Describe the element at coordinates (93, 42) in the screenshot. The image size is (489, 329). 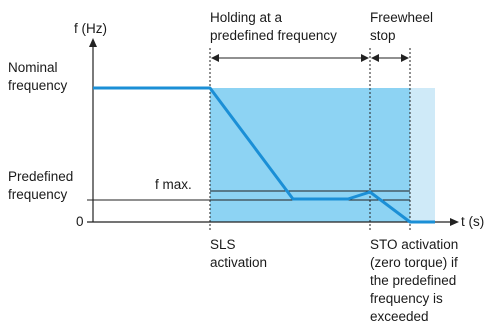
I see `y-axis-arrow` at that location.